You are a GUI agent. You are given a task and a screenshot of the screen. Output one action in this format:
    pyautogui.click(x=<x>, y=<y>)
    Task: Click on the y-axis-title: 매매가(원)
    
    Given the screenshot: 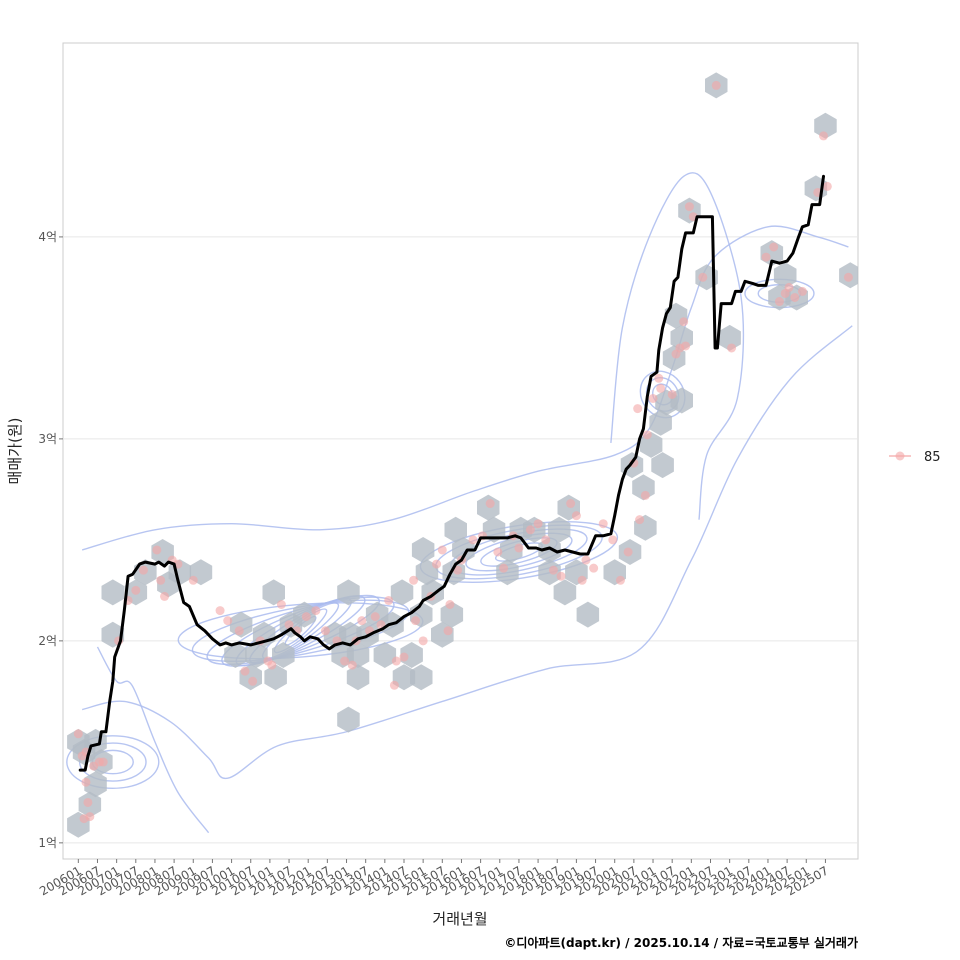 What is the action you would take?
    pyautogui.click(x=15, y=451)
    